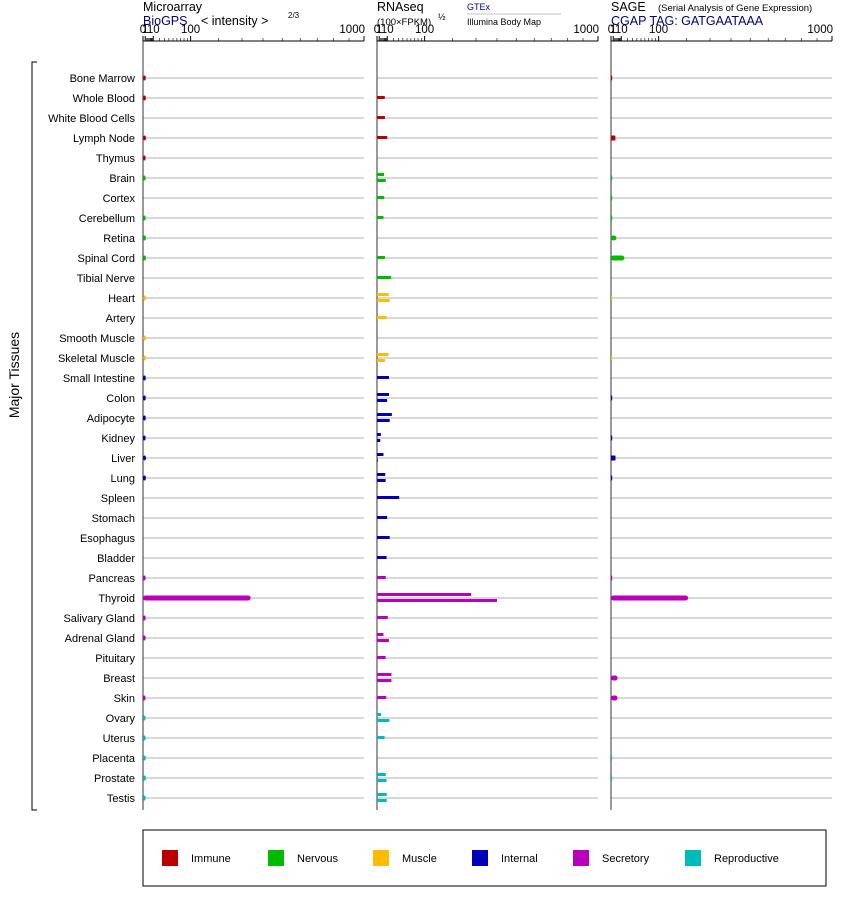  What do you see at coordinates (108, 539) in the screenshot?
I see `tissue-label: Esophagus` at bounding box center [108, 539].